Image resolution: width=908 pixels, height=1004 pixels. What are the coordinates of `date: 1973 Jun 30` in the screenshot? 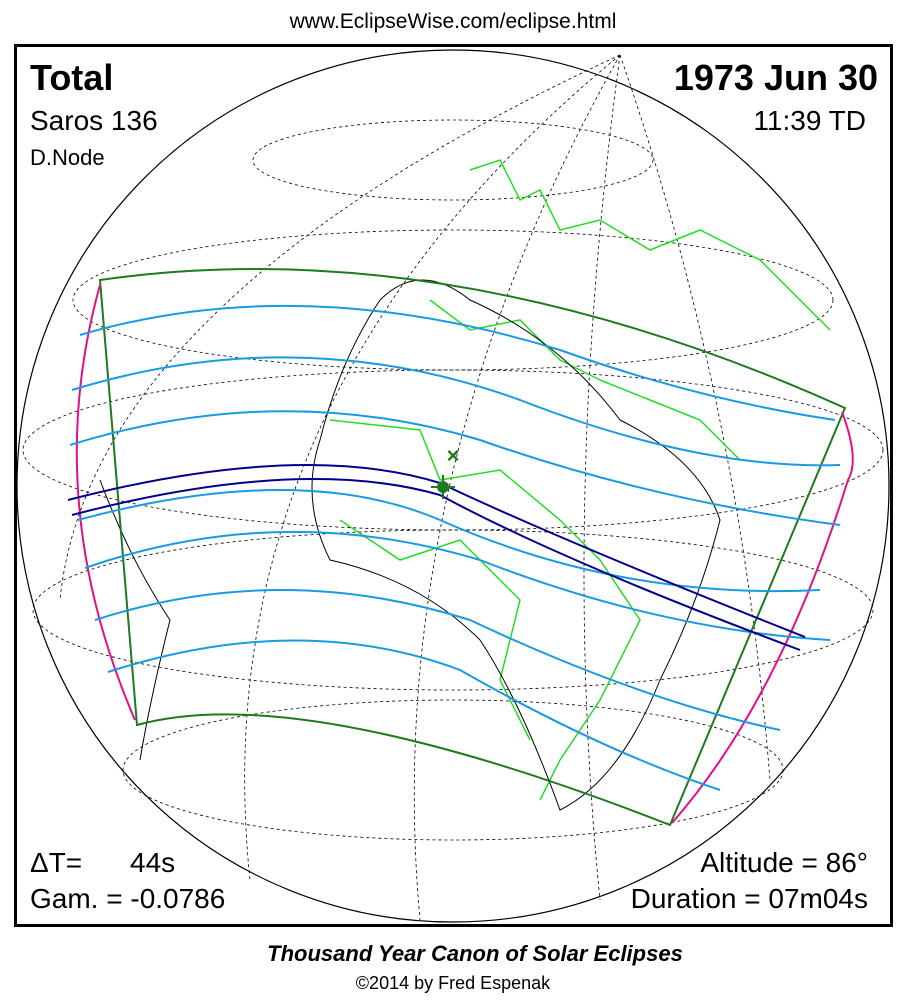 It's located at (776, 77).